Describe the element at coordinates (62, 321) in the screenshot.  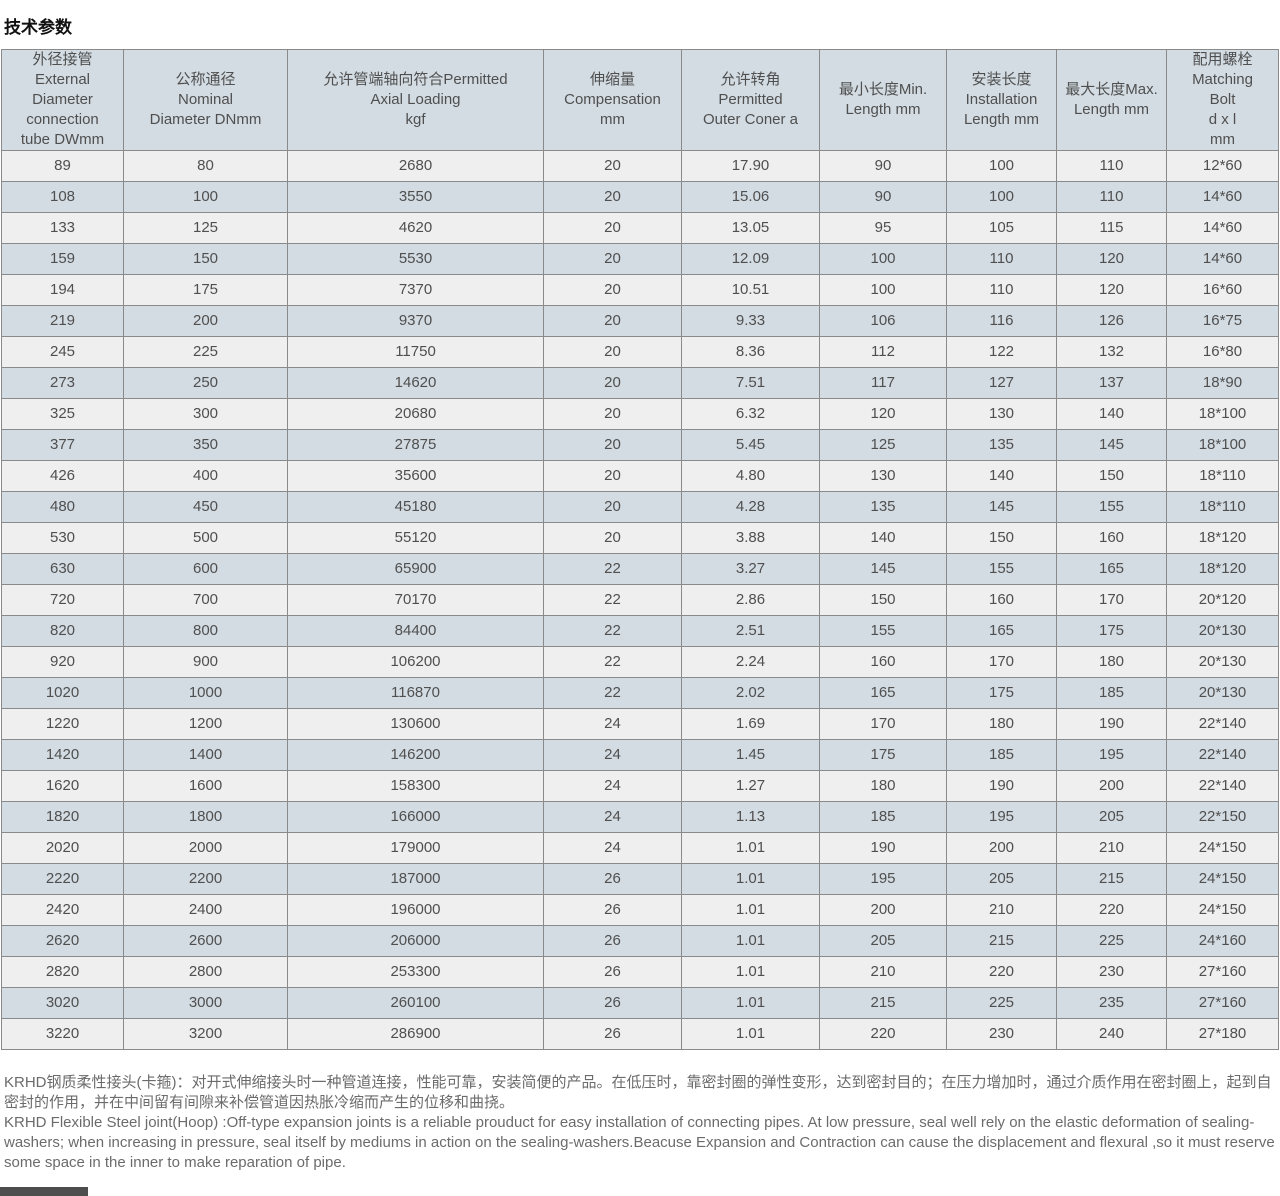
I see `table-cell: 219` at that location.